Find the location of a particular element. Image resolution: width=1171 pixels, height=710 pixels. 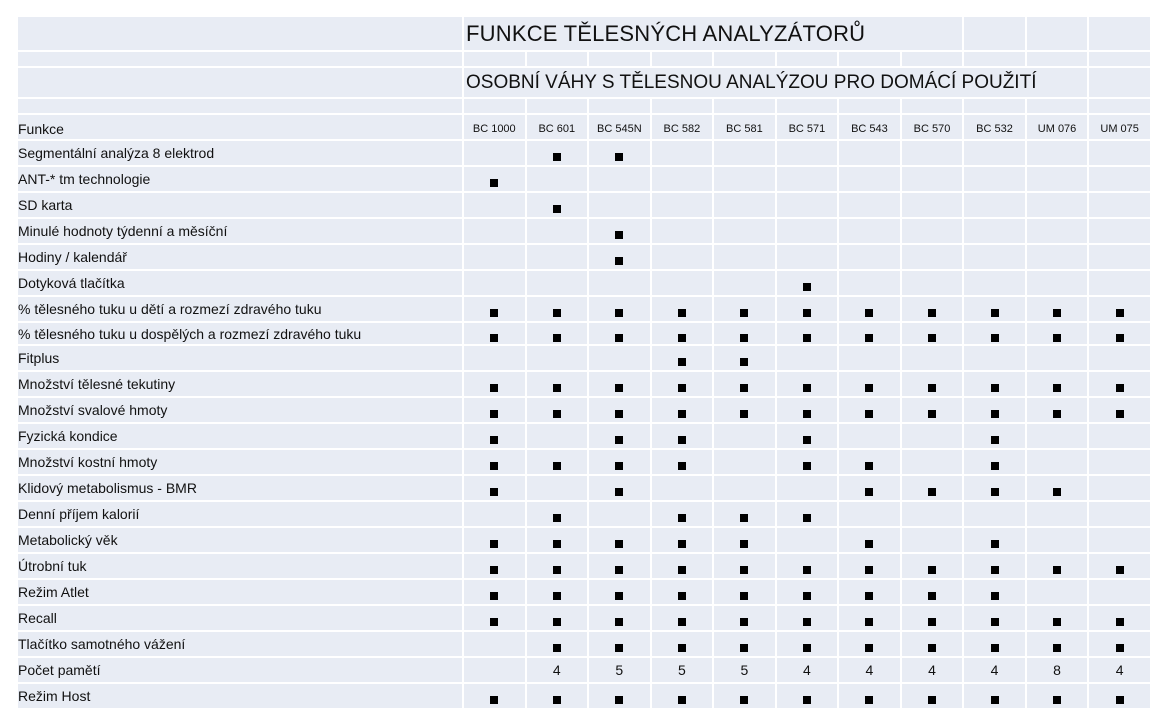

page-title: FUNKCE TĚLESNÝCH ANALYZÁTORŮ is located at coordinates (713, 33).